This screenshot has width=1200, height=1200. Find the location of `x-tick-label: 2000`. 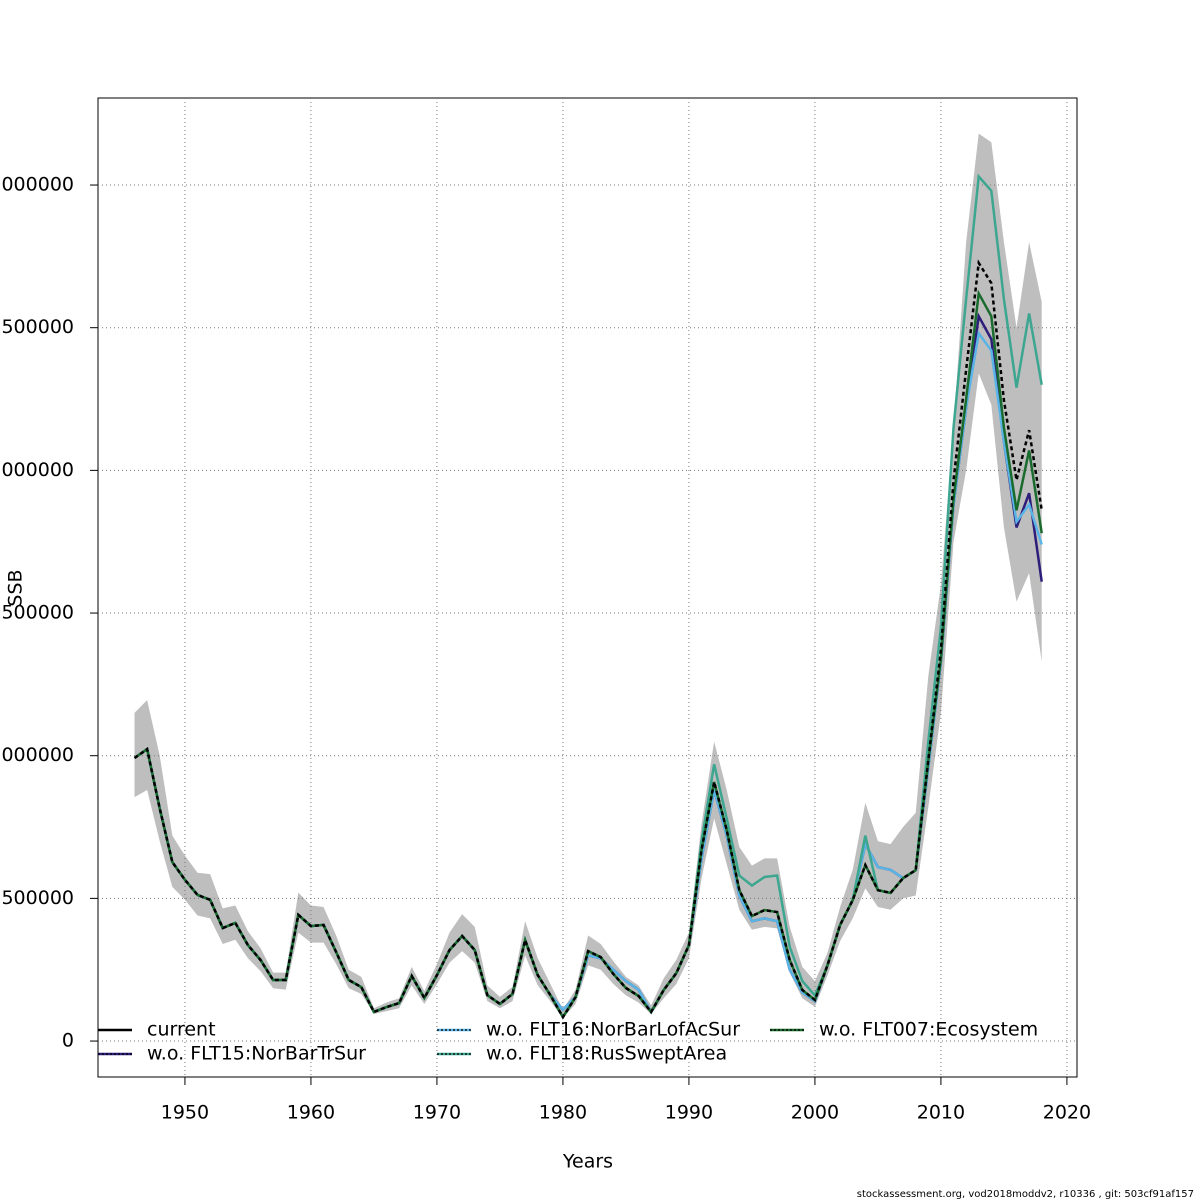

x-tick-label: 2000 is located at coordinates (815, 1113).